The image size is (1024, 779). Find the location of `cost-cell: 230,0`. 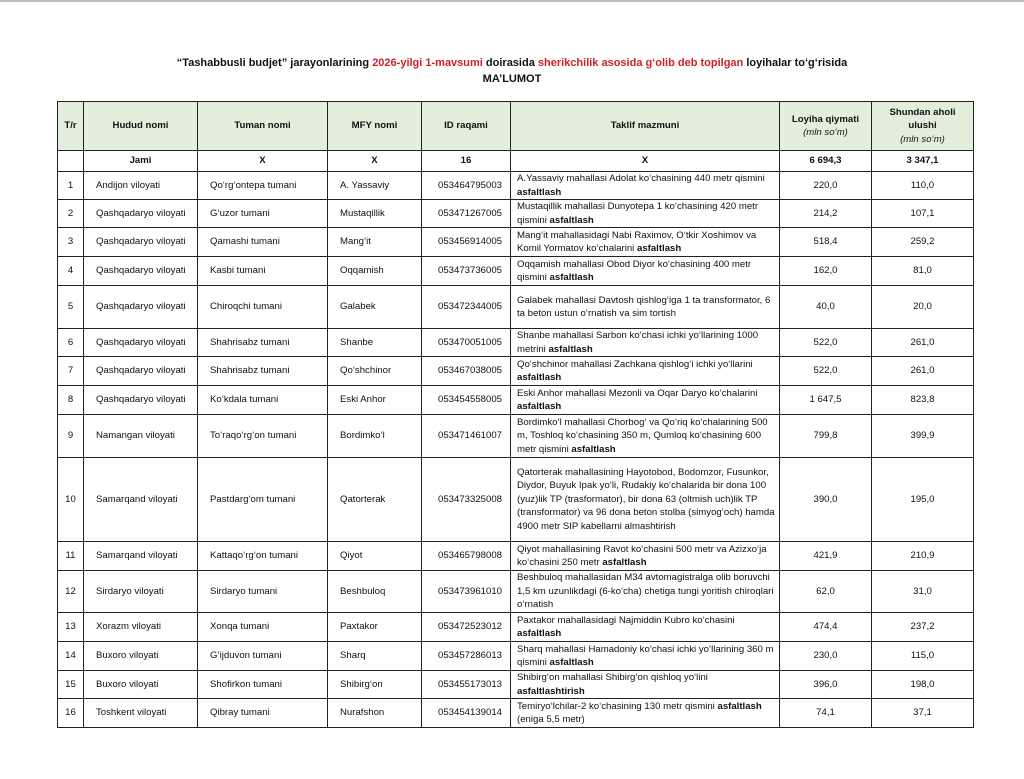

cost-cell: 230,0 is located at coordinates (825, 656).